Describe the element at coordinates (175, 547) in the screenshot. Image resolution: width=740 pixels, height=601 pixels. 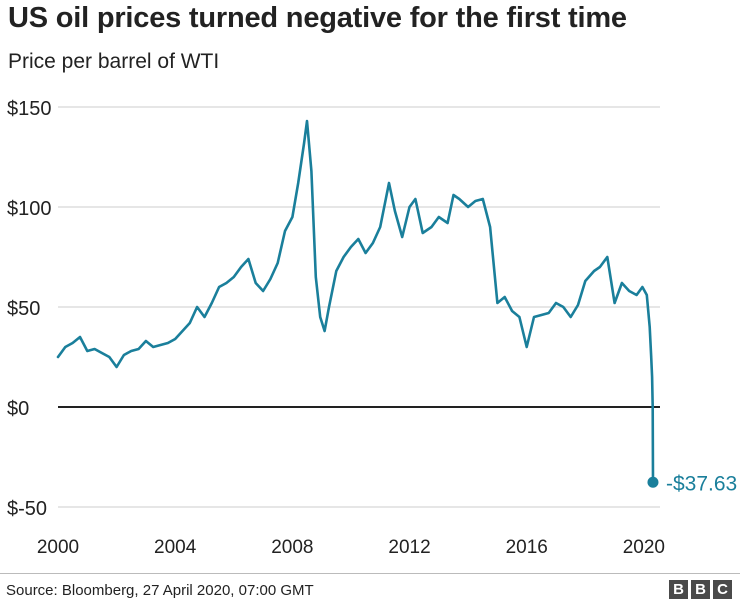
I see `x-tick-label: 2004` at that location.